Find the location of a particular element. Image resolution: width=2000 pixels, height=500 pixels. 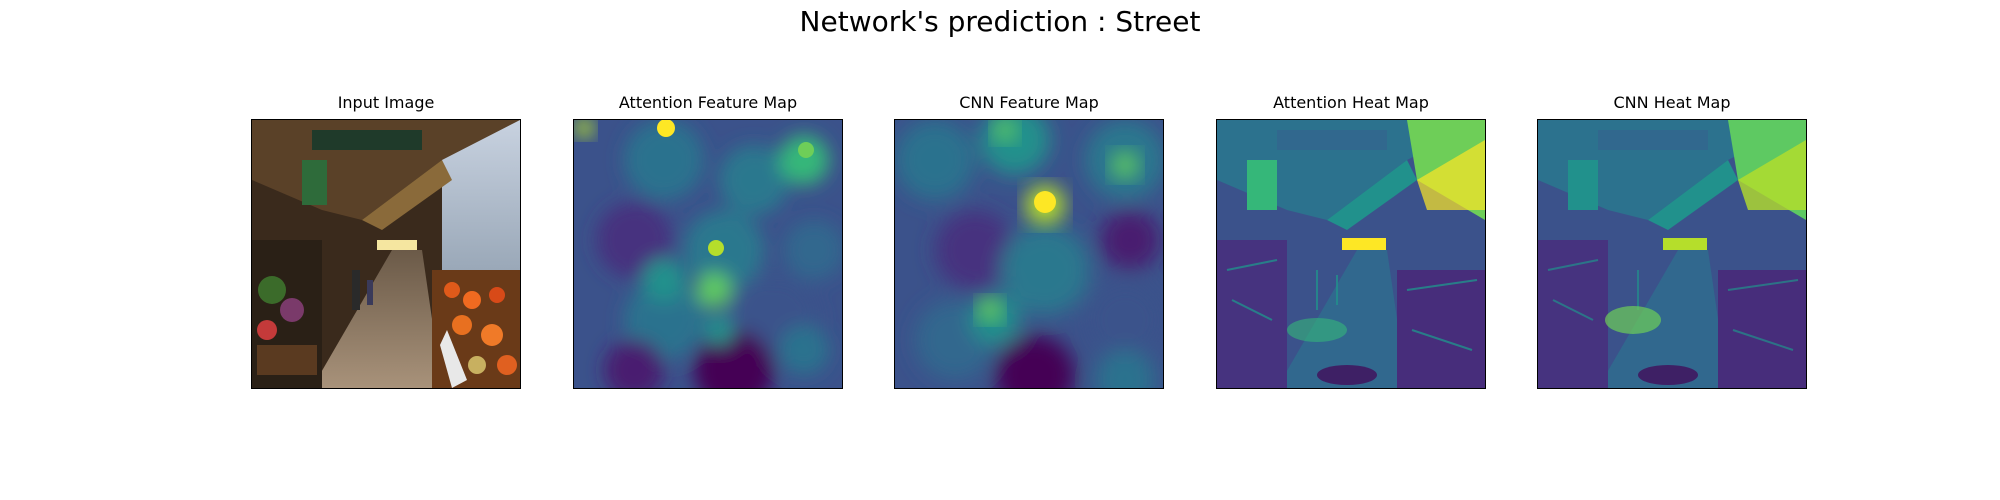

attention-heat-map is located at coordinates (1351, 254).